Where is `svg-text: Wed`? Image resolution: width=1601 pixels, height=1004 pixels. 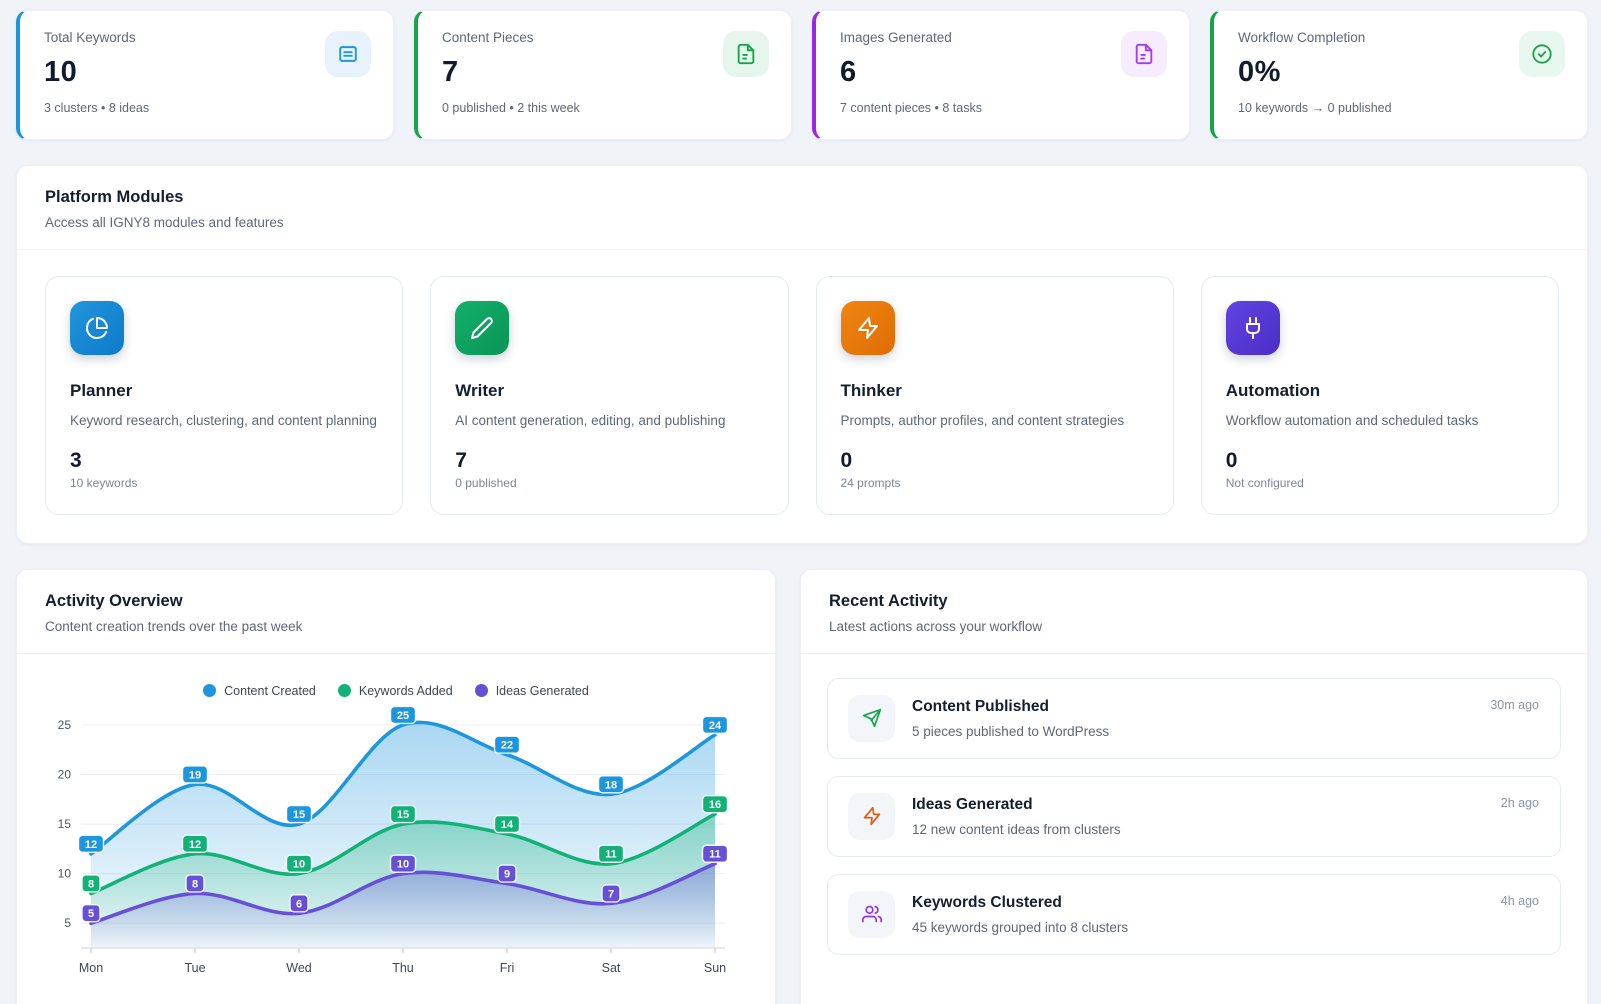 svg-text: Wed is located at coordinates (299, 968).